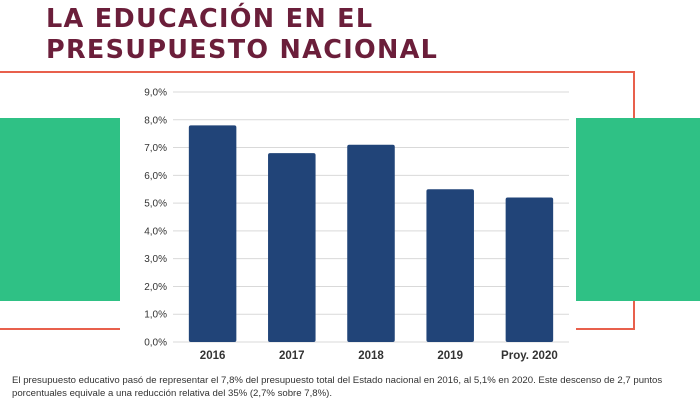  What do you see at coordinates (529, 356) in the screenshot?
I see `x-tick-label: Proy. 2020` at bounding box center [529, 356].